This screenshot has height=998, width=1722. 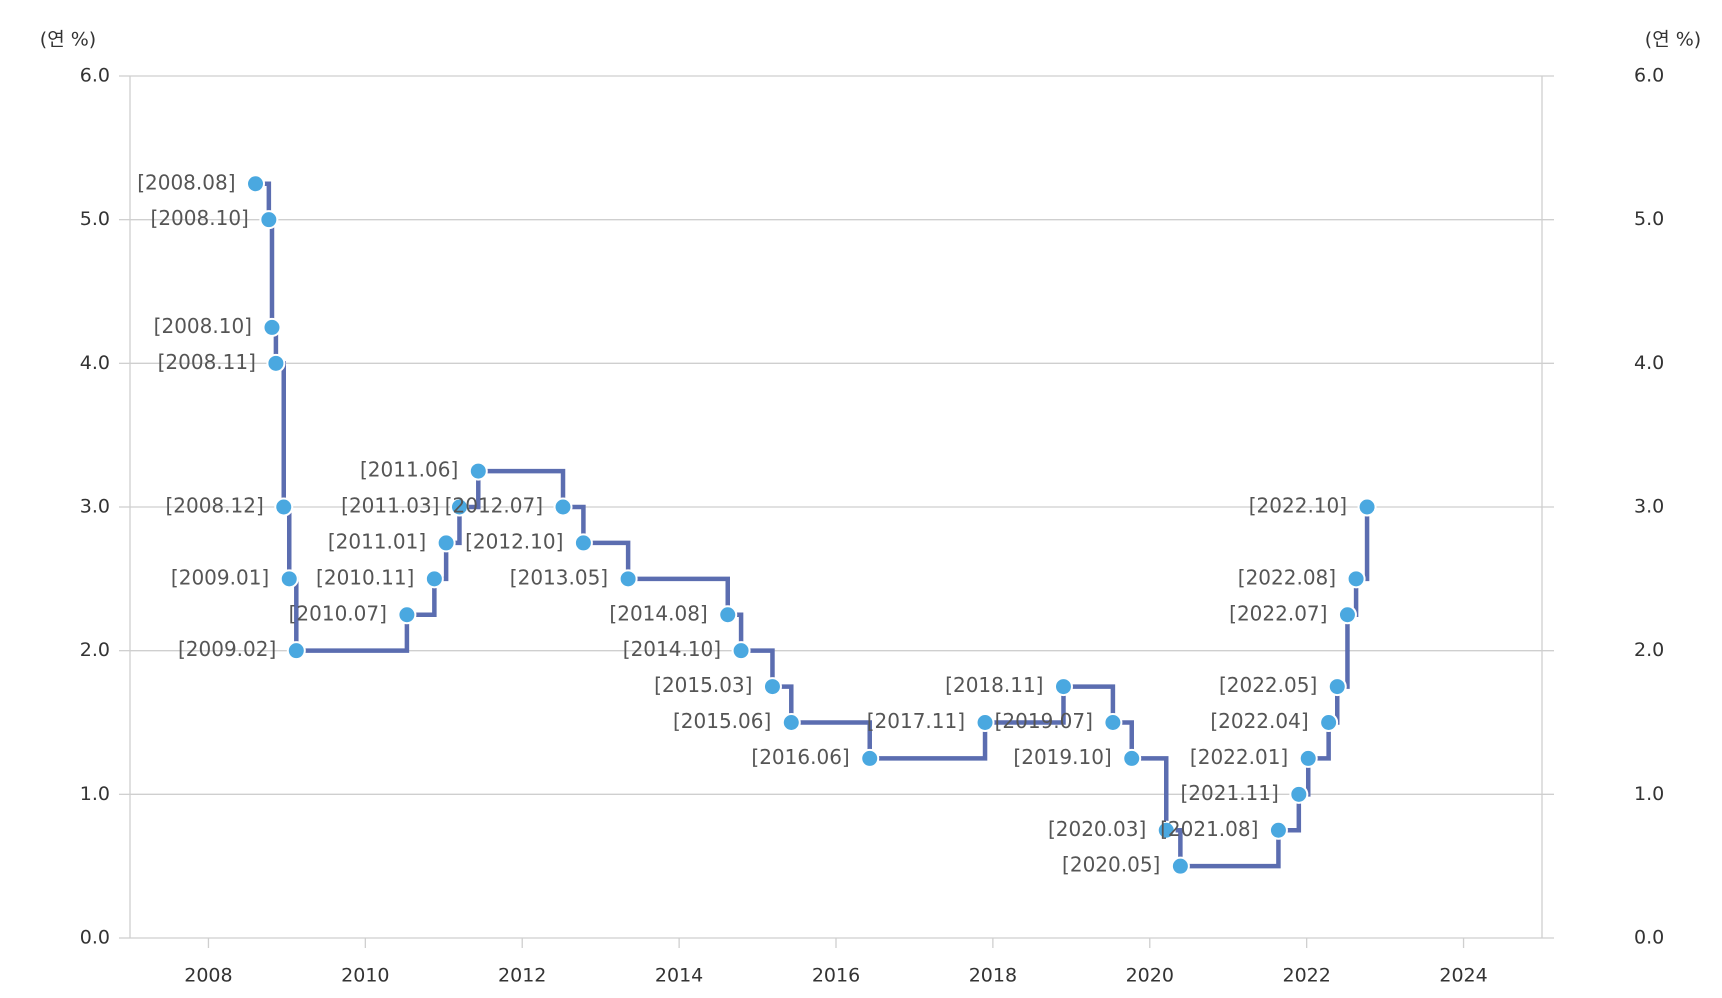 What do you see at coordinates (1649, 363) in the screenshot?
I see `y2-tick-label: 4.0` at bounding box center [1649, 363].